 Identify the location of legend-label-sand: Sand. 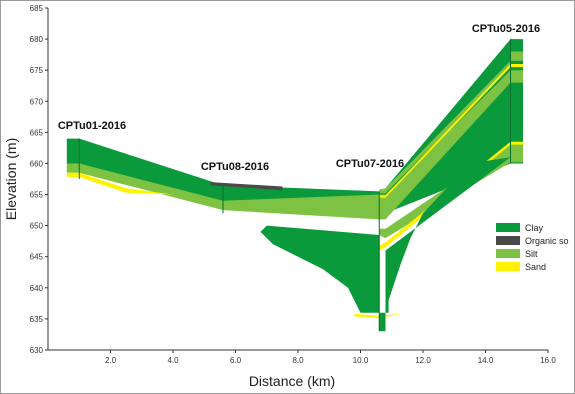
(535, 267).